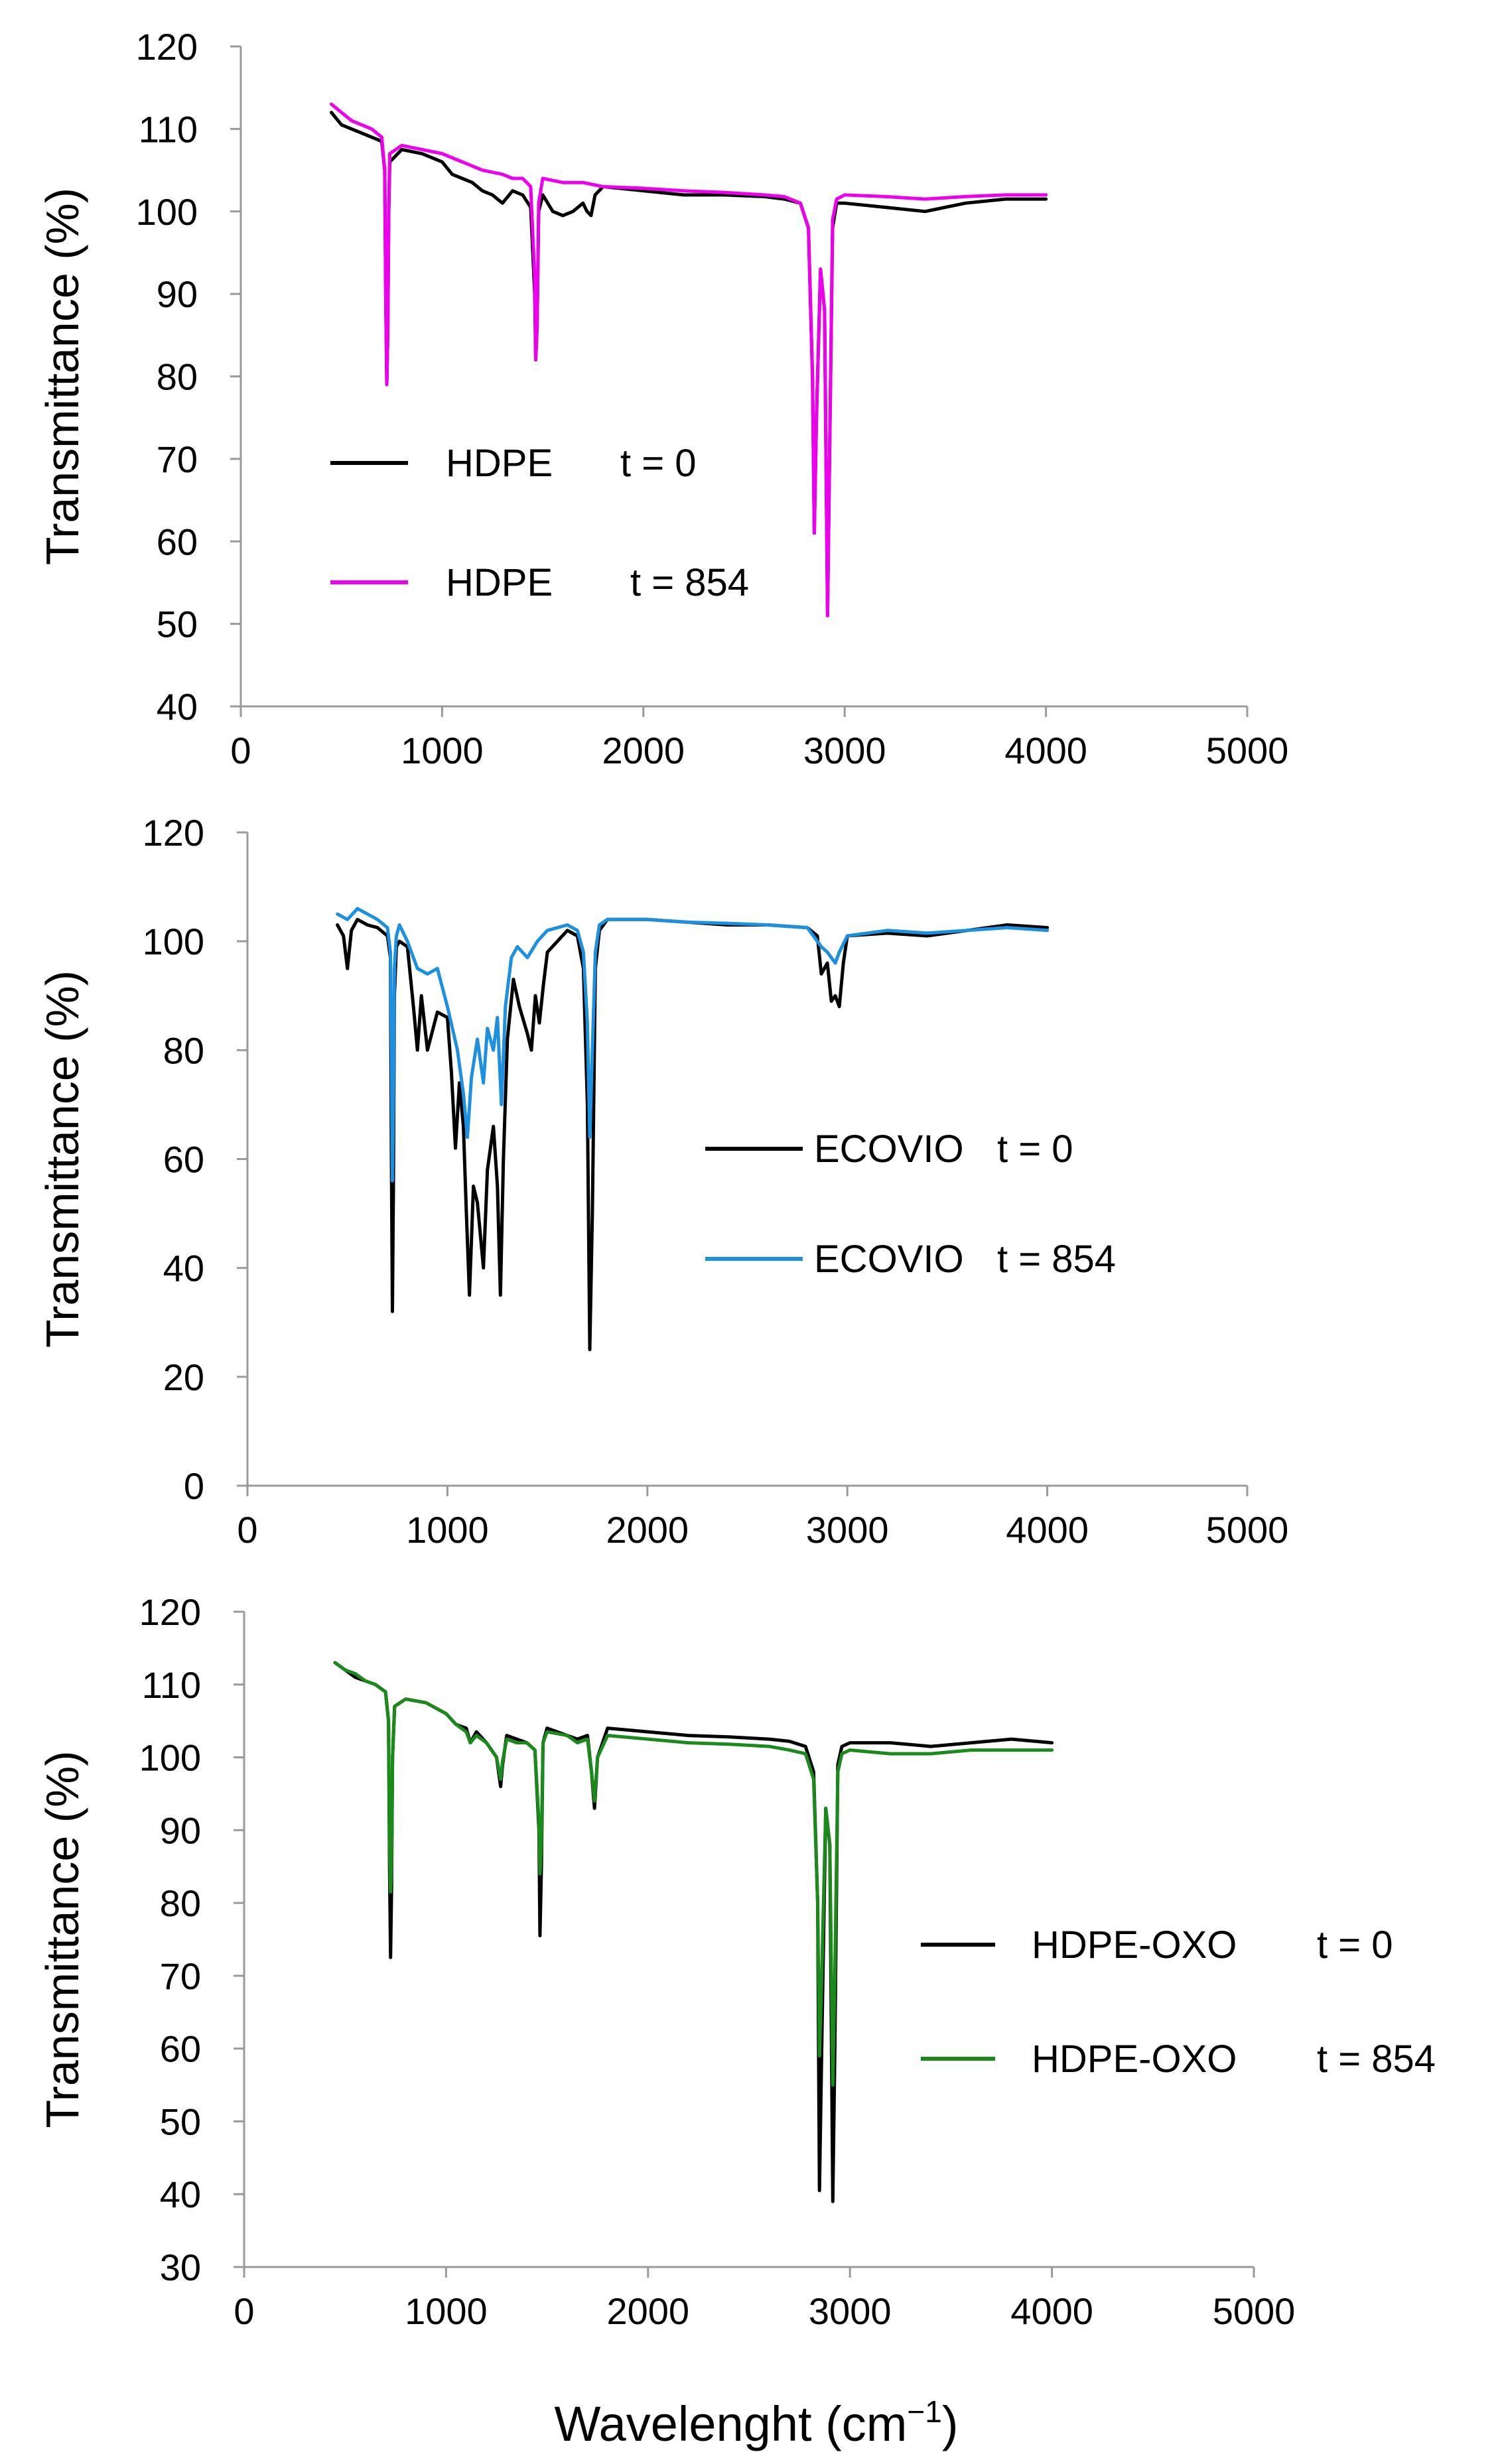 This screenshot has width=1500, height=2464. I want to click on y-tick-label: 0, so click(194, 1486).